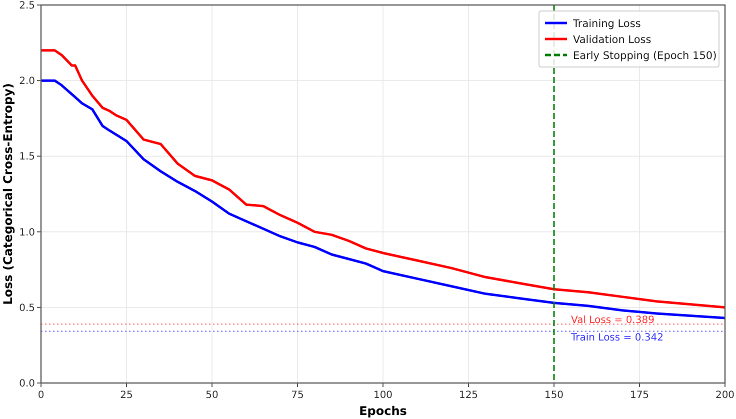 The image size is (736, 419). Describe the element at coordinates (27, 157) in the screenshot. I see `y-tick-label: 1.5` at that location.